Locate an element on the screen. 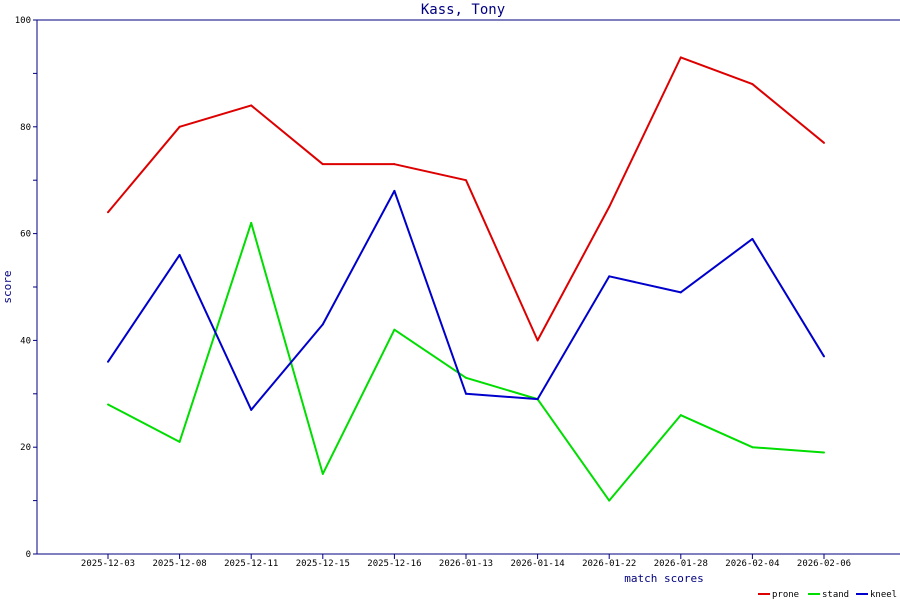 This screenshot has width=900, height=600. y-axis-title: score is located at coordinates (7, 286).